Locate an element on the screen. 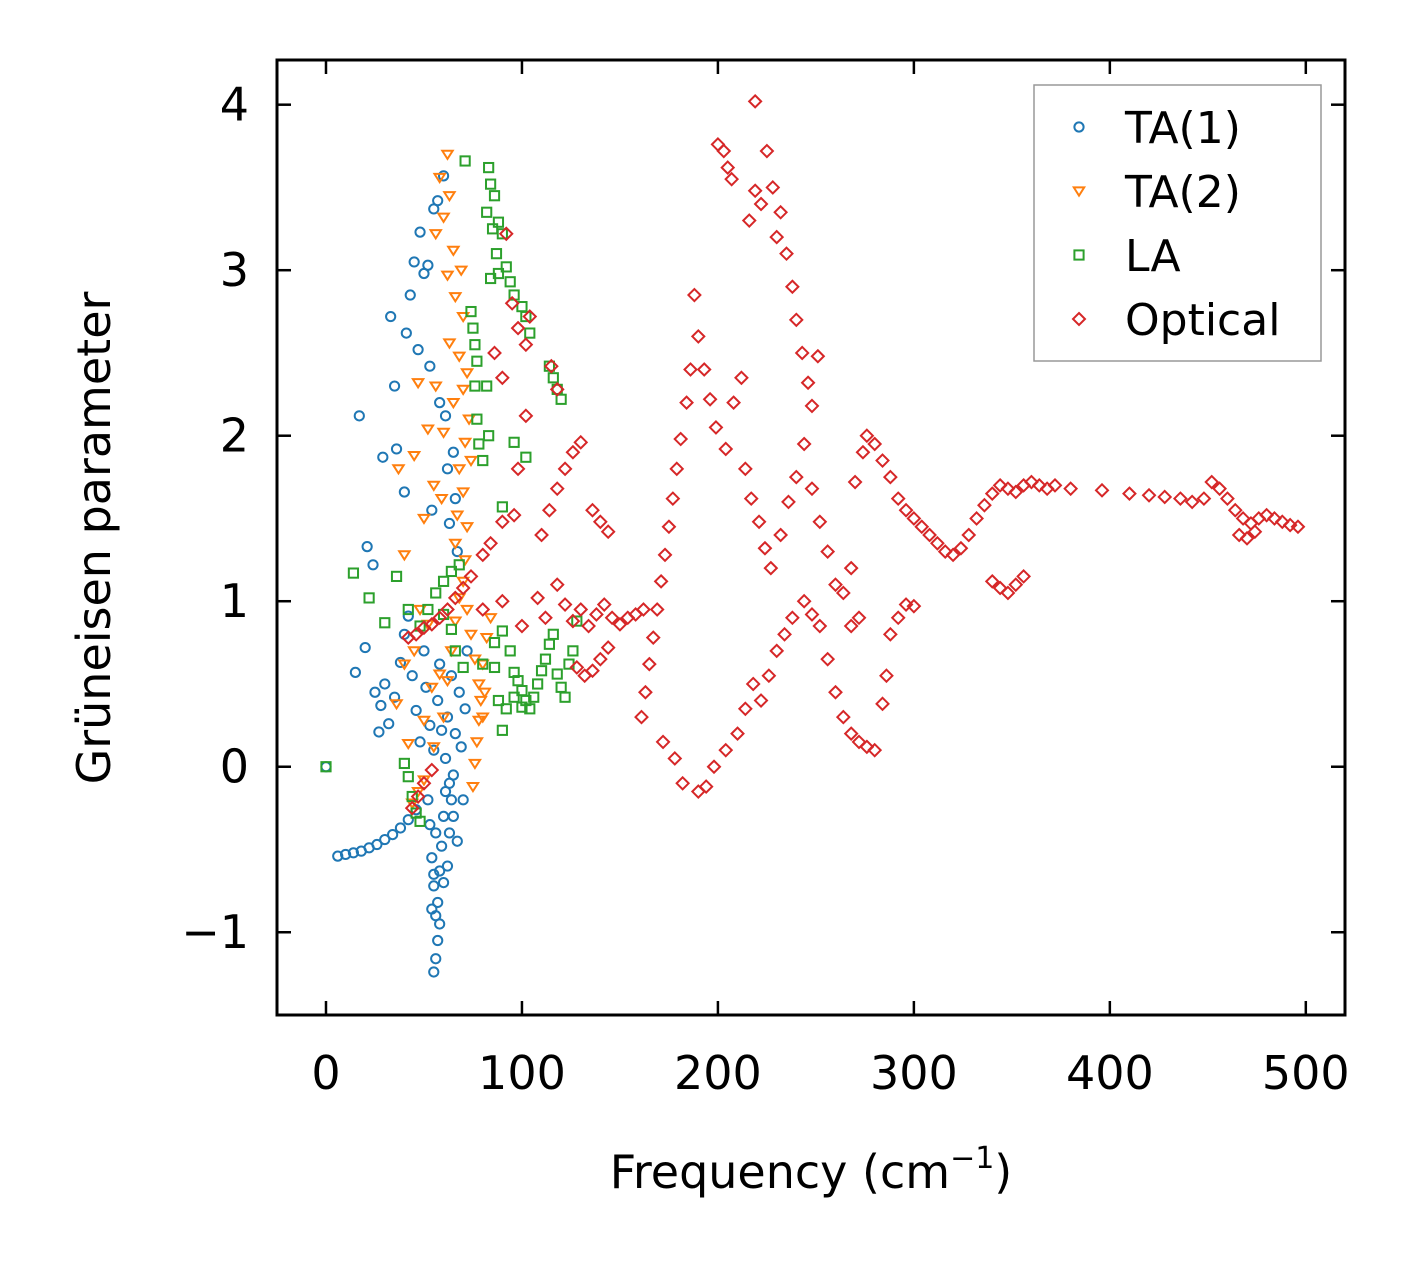 This screenshot has width=1420, height=1264. legend-label: Optical is located at coordinates (1202, 320).